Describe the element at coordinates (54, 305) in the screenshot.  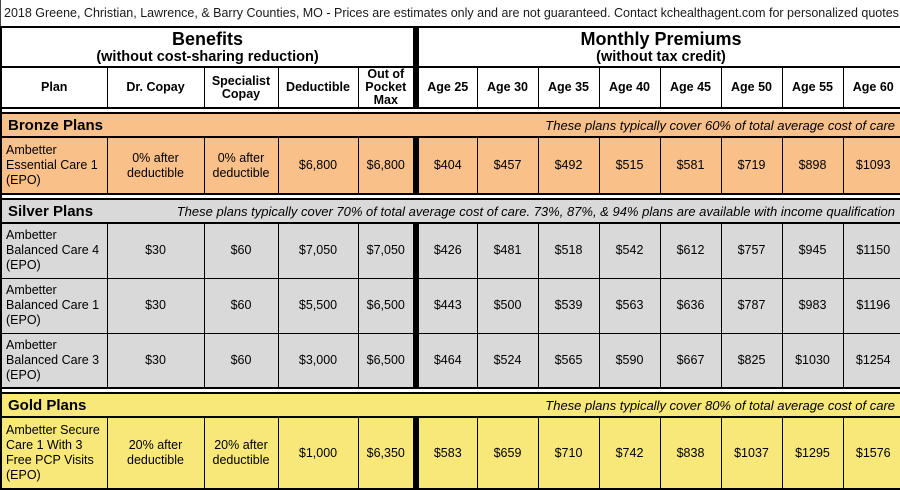
I see `plan-name-cell: Ambetter Balanced Care 1 (EPO)` at that location.